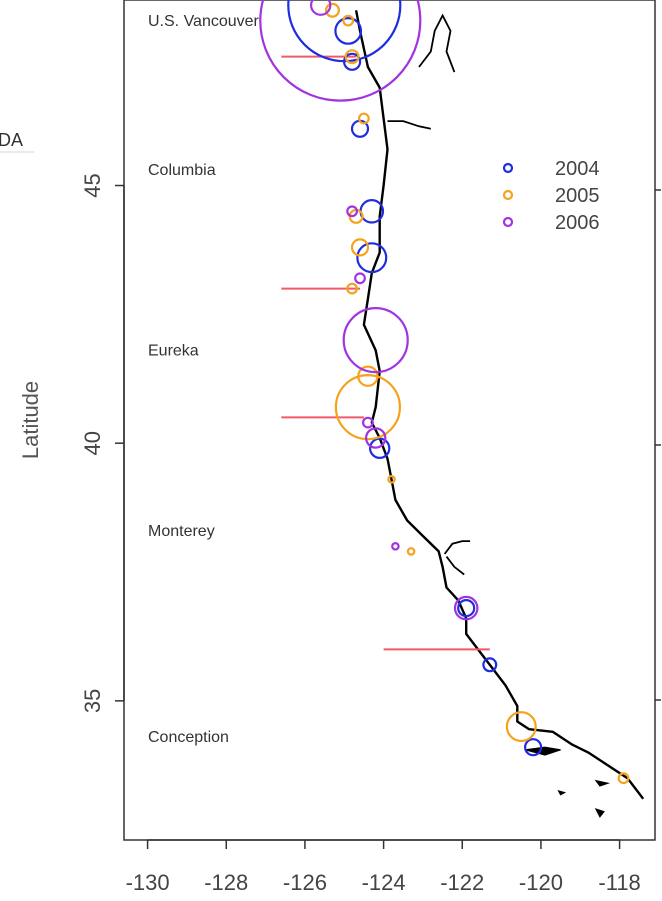 The height and width of the screenshot is (901, 662). Describe the element at coordinates (541, 882) in the screenshot. I see `x-tick-label: -120` at that location.